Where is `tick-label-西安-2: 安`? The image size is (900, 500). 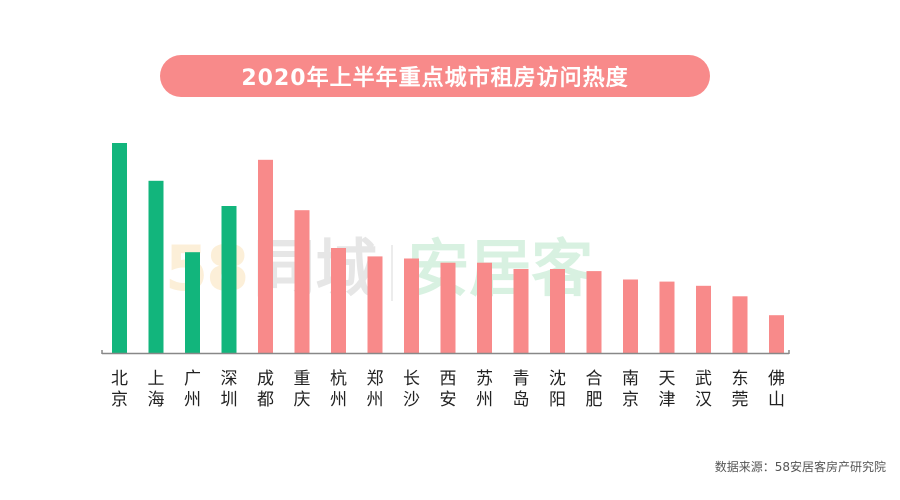
tick-label-西安-2: 安 is located at coordinates (448, 400).